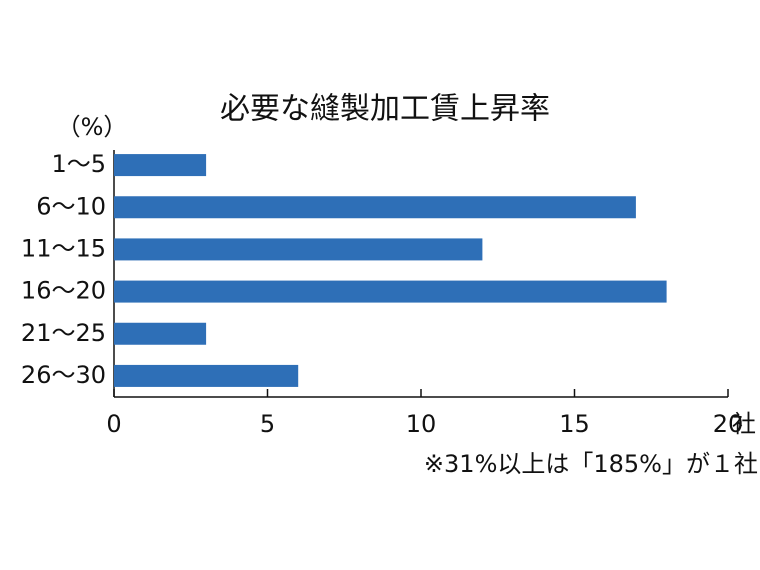  What do you see at coordinates (744, 424) in the screenshot?
I see `x-axis-unit: 社` at bounding box center [744, 424].